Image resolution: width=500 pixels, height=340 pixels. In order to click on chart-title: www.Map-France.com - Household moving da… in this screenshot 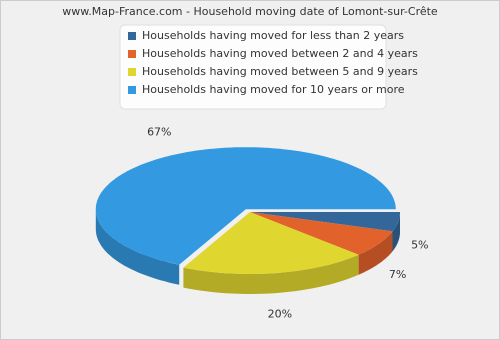, I will do `click(250, 11)`.